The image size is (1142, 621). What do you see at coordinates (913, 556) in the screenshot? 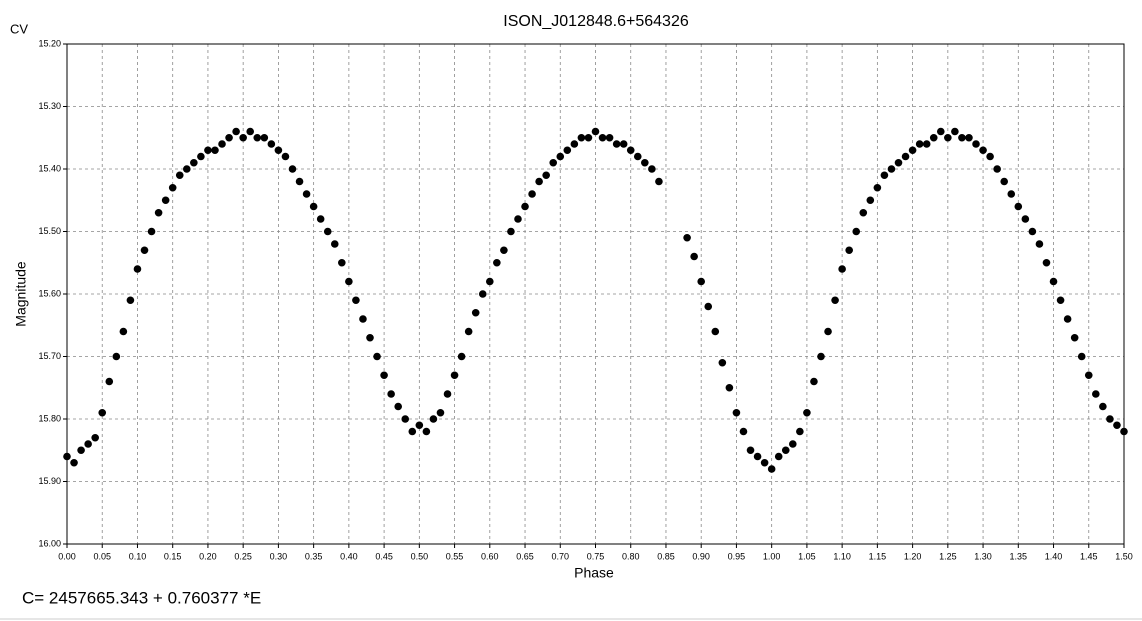
I see `x-tick-label: 1.20` at bounding box center [913, 556].